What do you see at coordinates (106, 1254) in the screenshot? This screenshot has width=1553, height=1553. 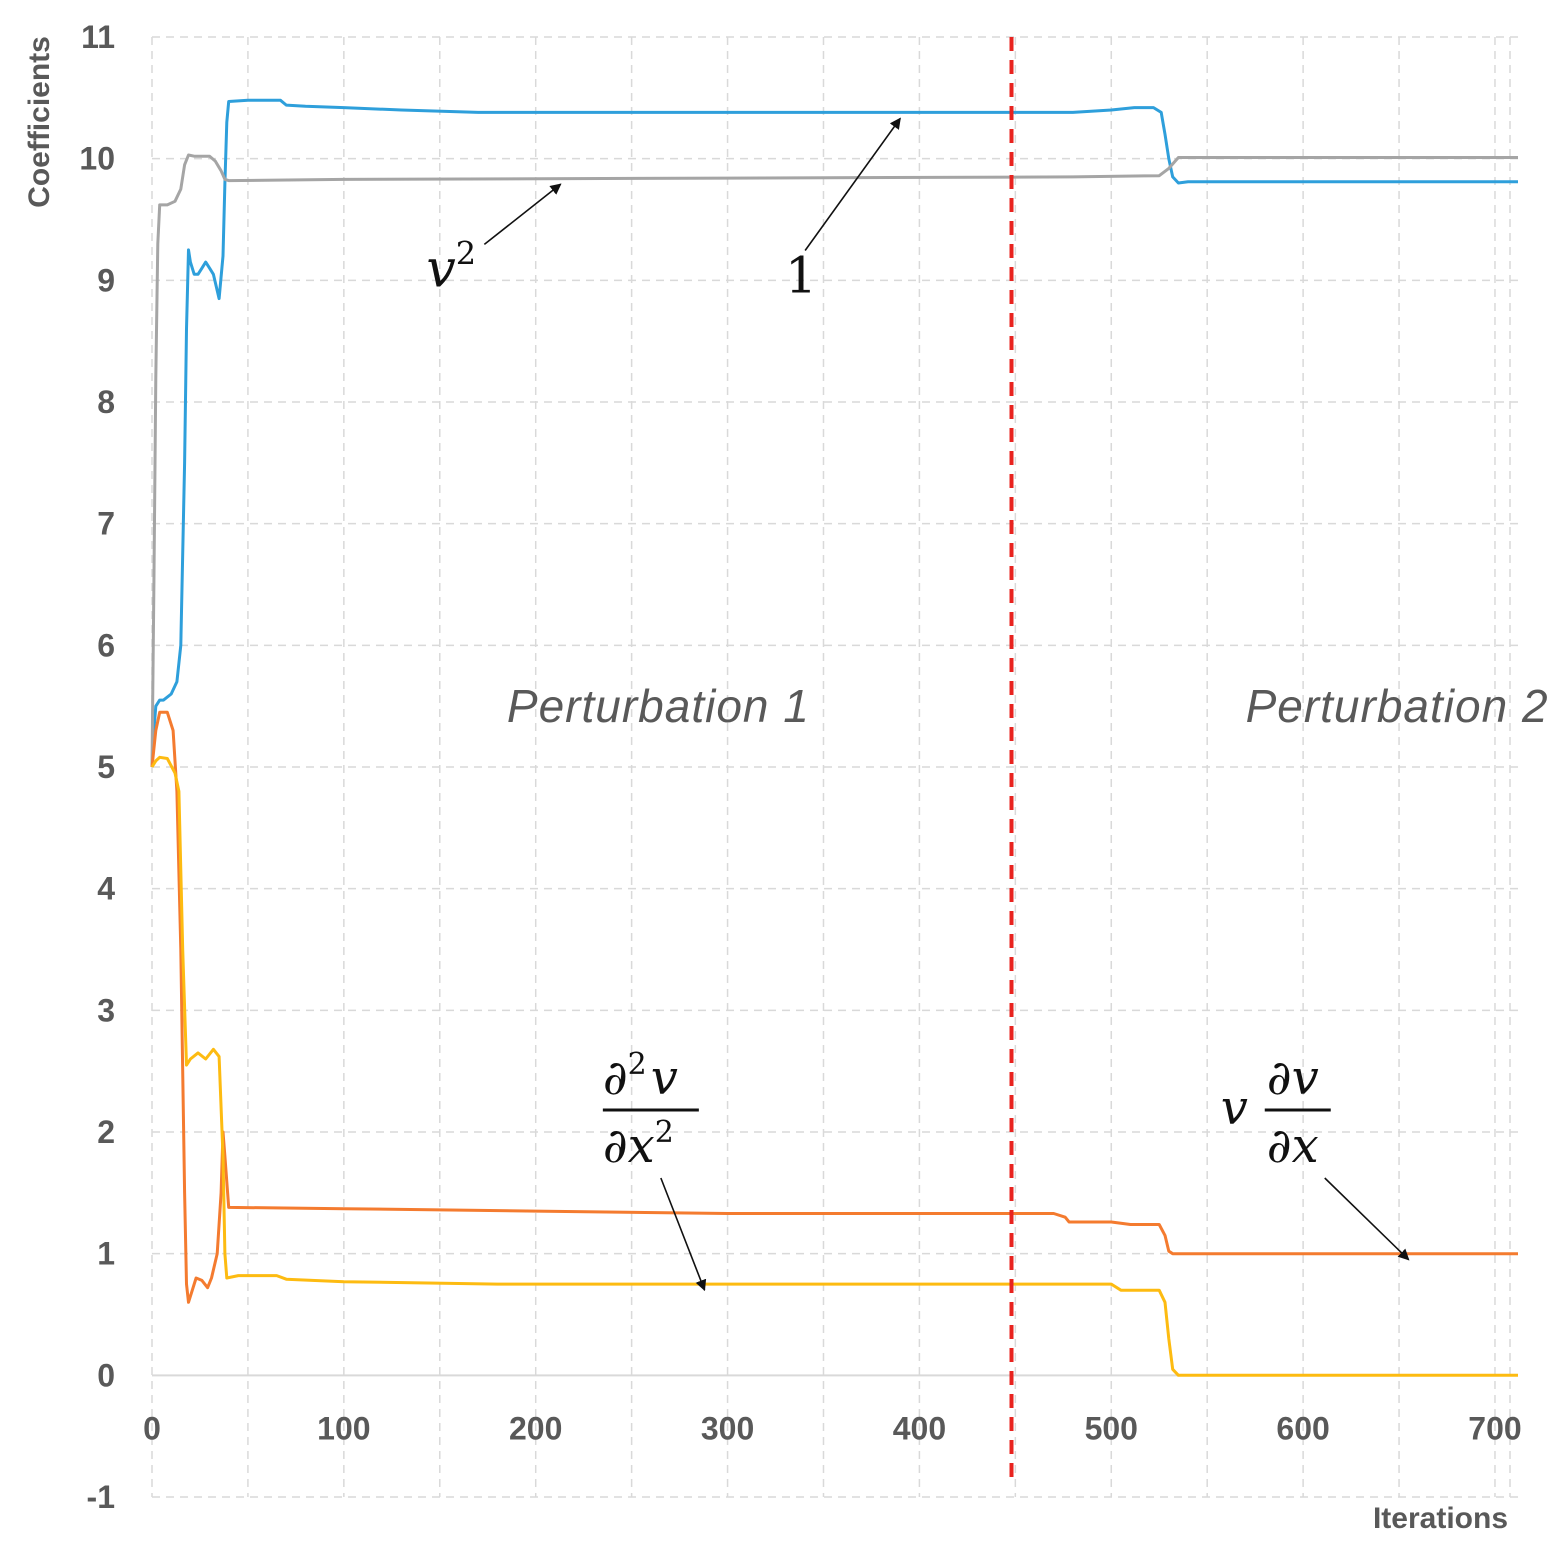 I see `y-tick-label: 1` at bounding box center [106, 1254].